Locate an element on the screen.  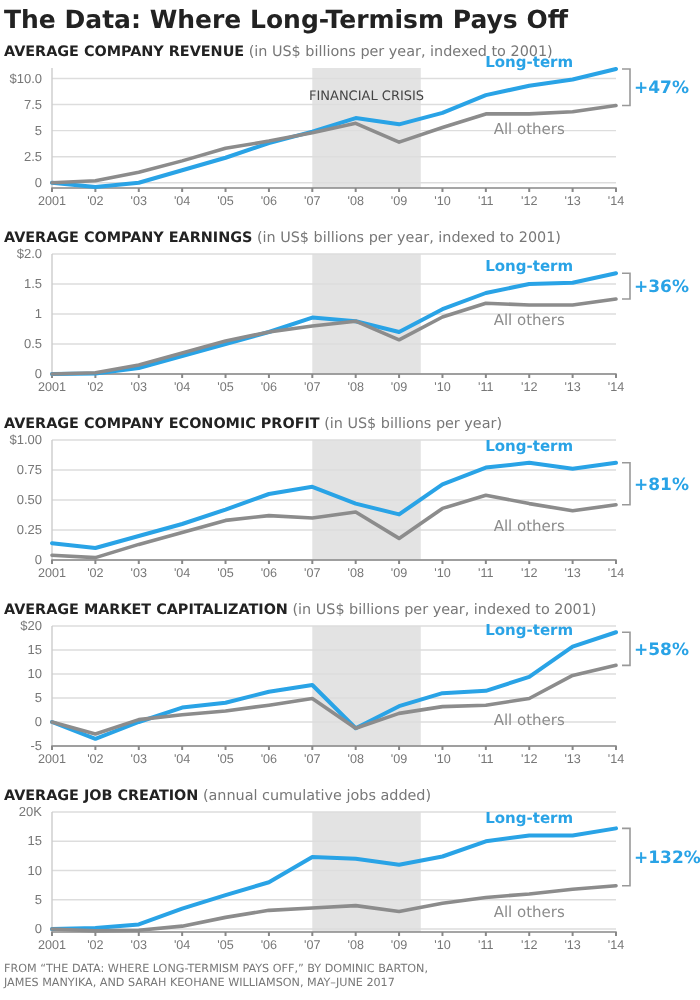
text: +58% is located at coordinates (662, 650).